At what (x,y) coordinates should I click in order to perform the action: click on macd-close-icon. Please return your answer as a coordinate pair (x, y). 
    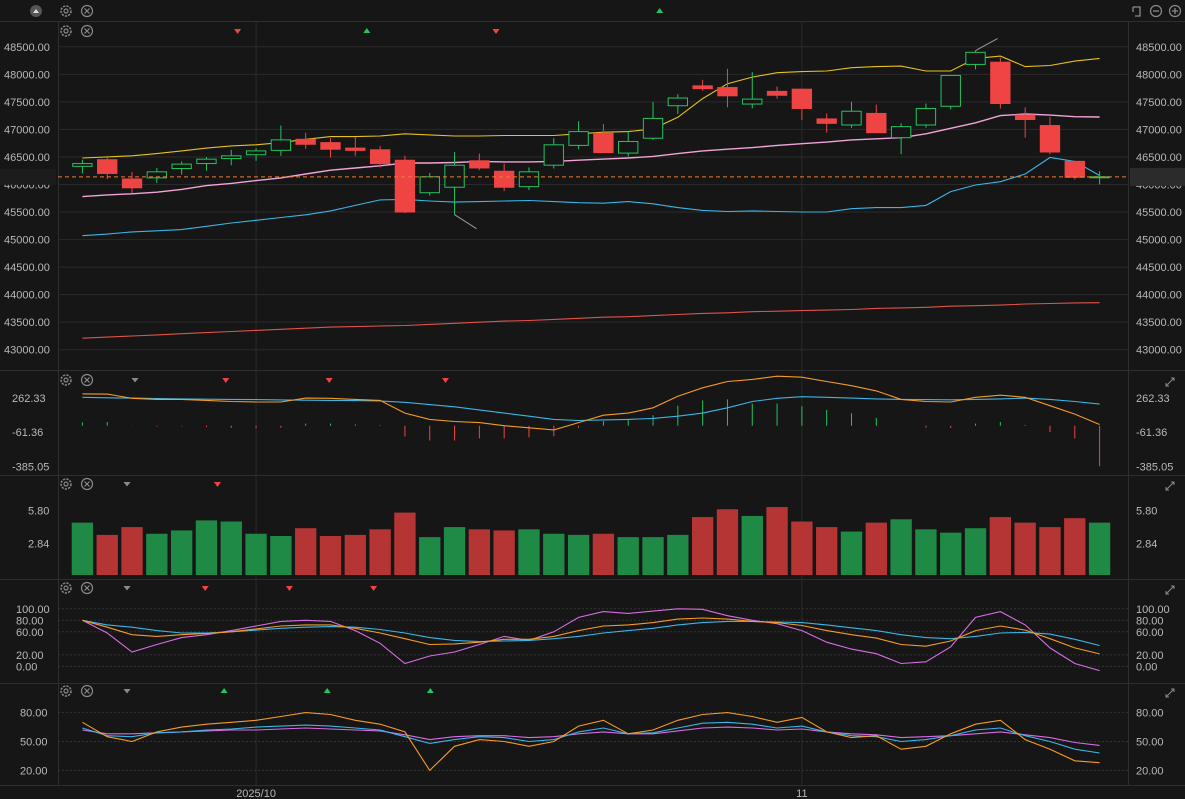
    Looking at the image, I should click on (87, 380).